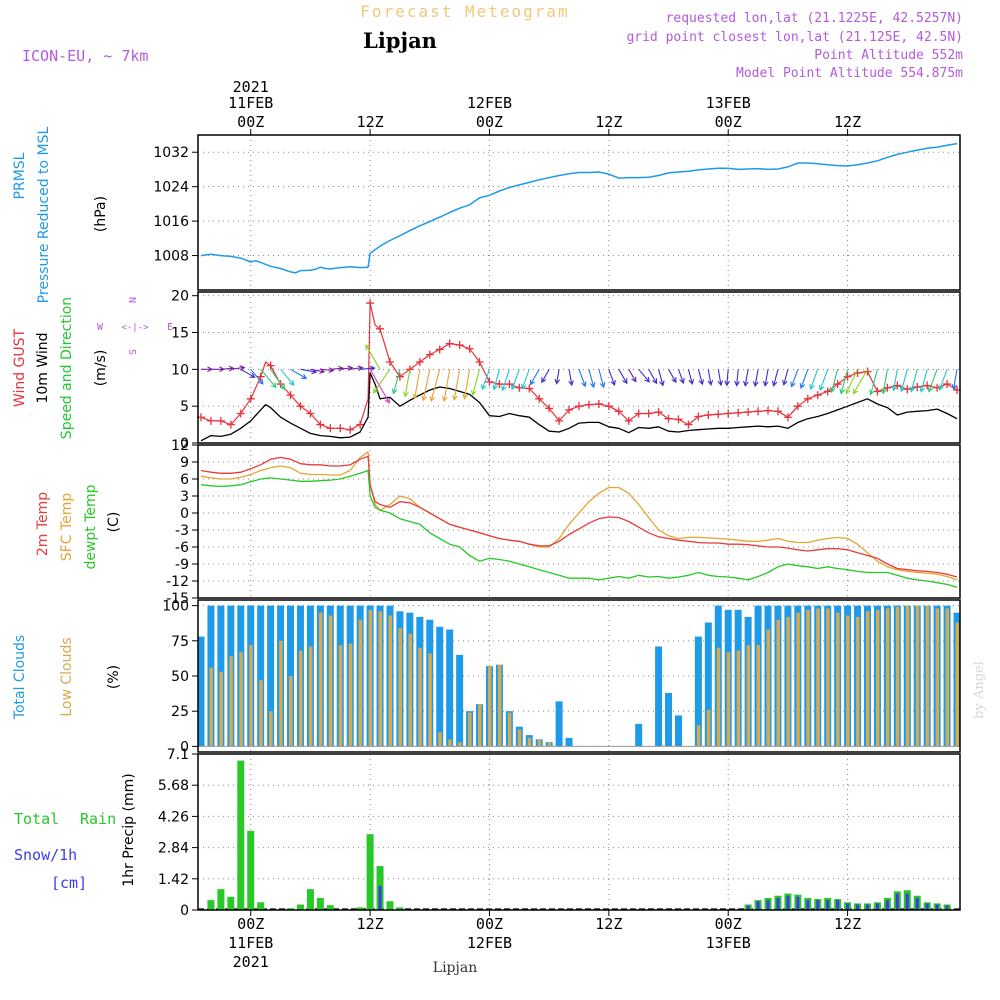 The height and width of the screenshot is (1000, 1000). I want to click on bottom-time-label: 11FEB, so click(250, 943).